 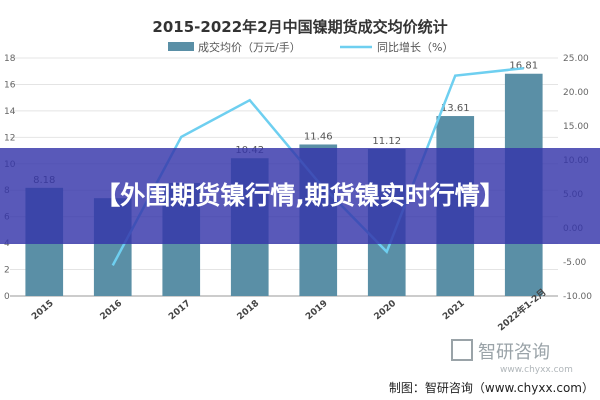 What do you see at coordinates (386, 311) in the screenshot?
I see `x-tick-label: 2020` at bounding box center [386, 311].